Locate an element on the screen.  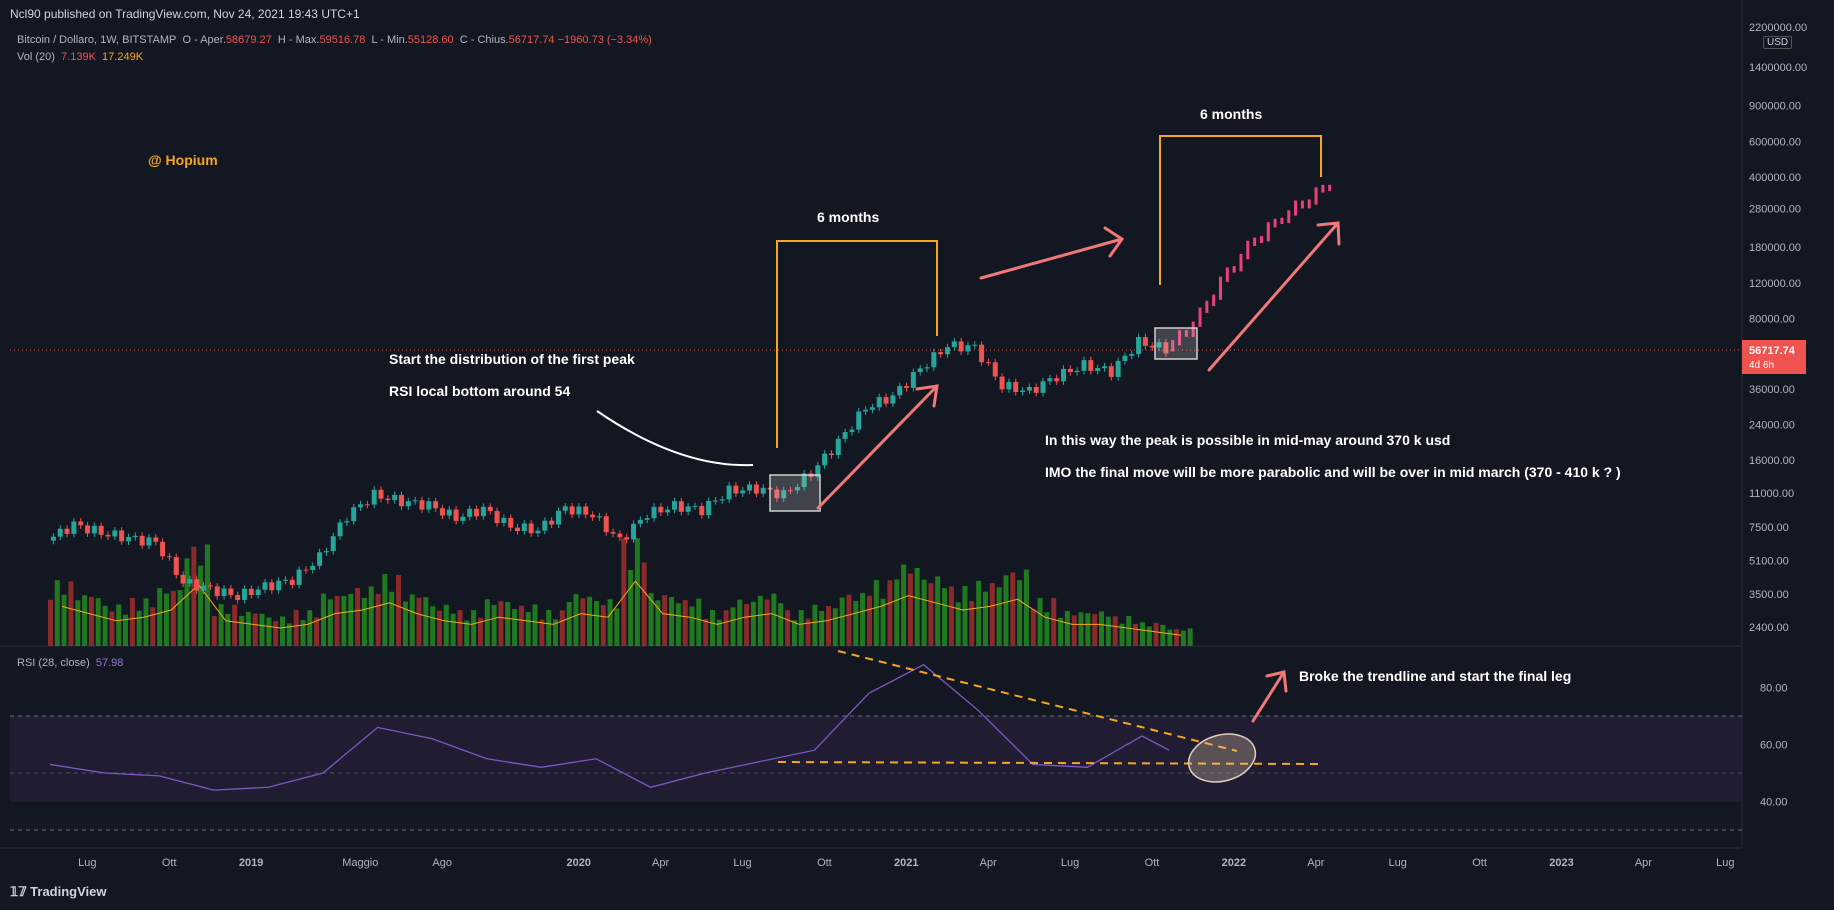
distribution-text: Start the distribution of the first peak is located at coordinates (512, 359).